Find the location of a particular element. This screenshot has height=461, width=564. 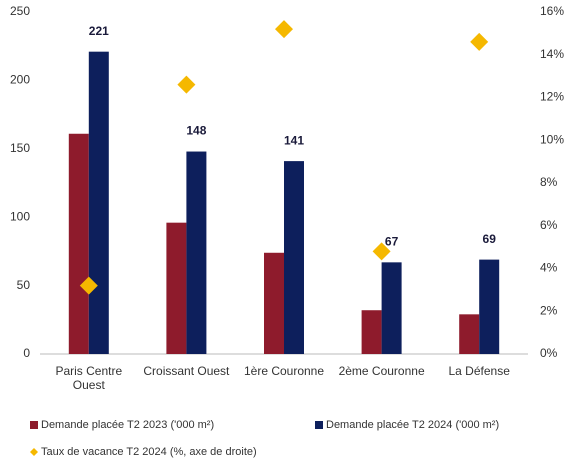

y2-tick-label: 16% is located at coordinates (552, 11).